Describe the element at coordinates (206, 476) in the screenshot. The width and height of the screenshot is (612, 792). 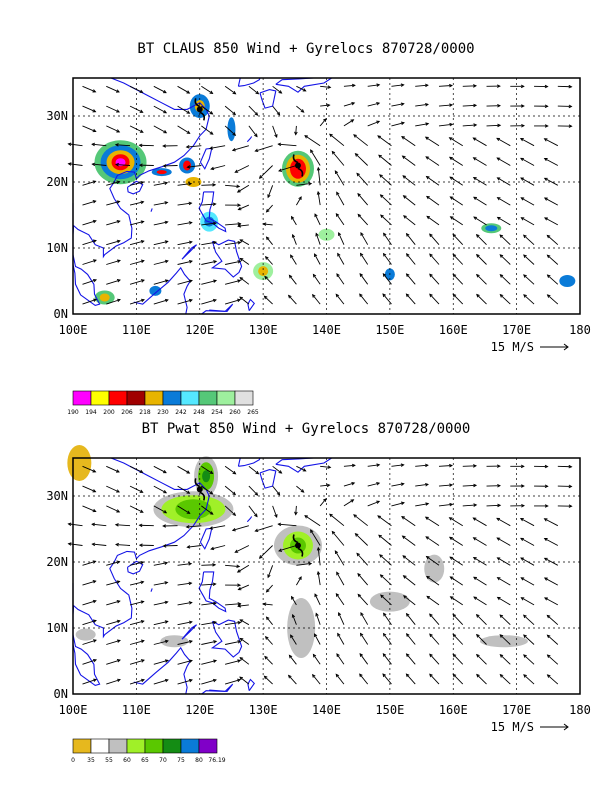
I see `shading-blob` at that location.